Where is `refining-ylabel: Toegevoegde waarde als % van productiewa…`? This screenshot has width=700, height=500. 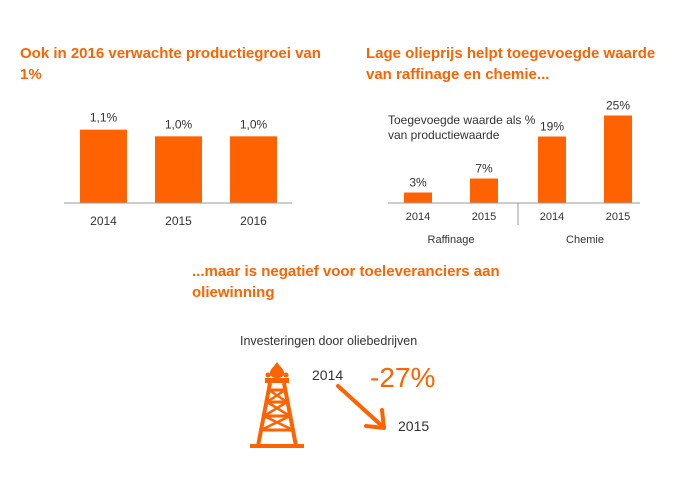 refining-ylabel: Toegevoegde waarde als % van productiewa… is located at coordinates (462, 127).